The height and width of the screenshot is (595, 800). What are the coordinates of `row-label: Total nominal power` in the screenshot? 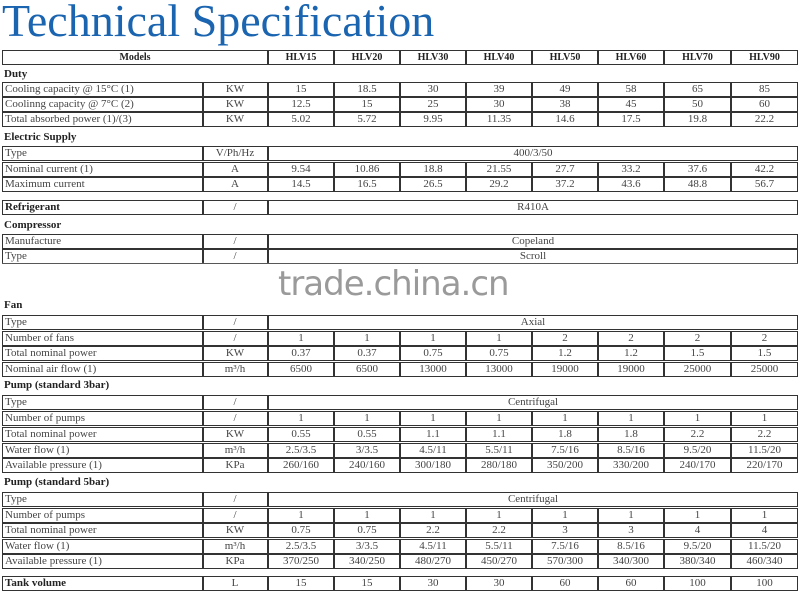 It's located at (103, 434).